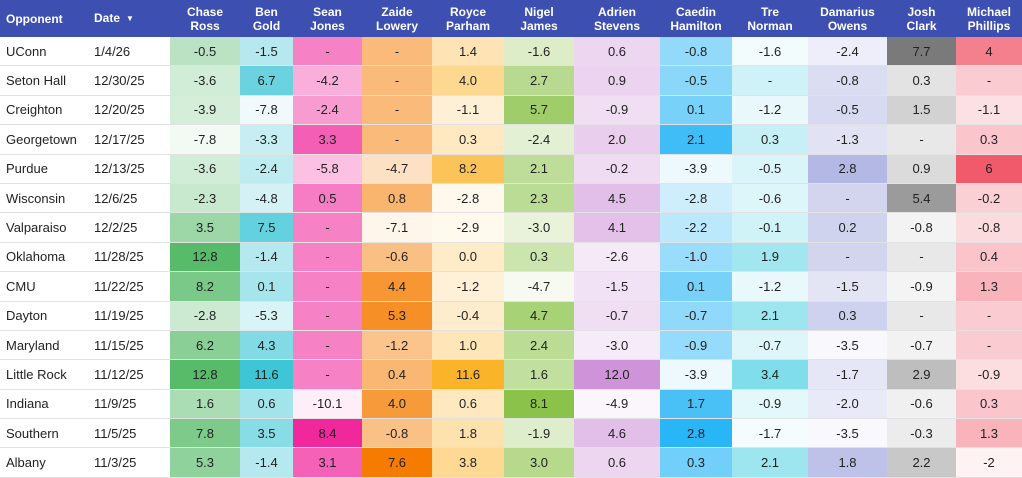 The height and width of the screenshot is (478, 1022). I want to click on column-header: Date ▼, so click(129, 18).